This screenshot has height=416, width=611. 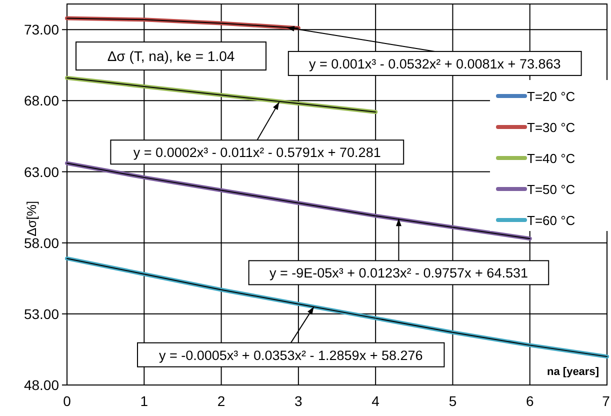 I want to click on text: Δσ (T, na), ke = 1.04, so click(x=171, y=56).